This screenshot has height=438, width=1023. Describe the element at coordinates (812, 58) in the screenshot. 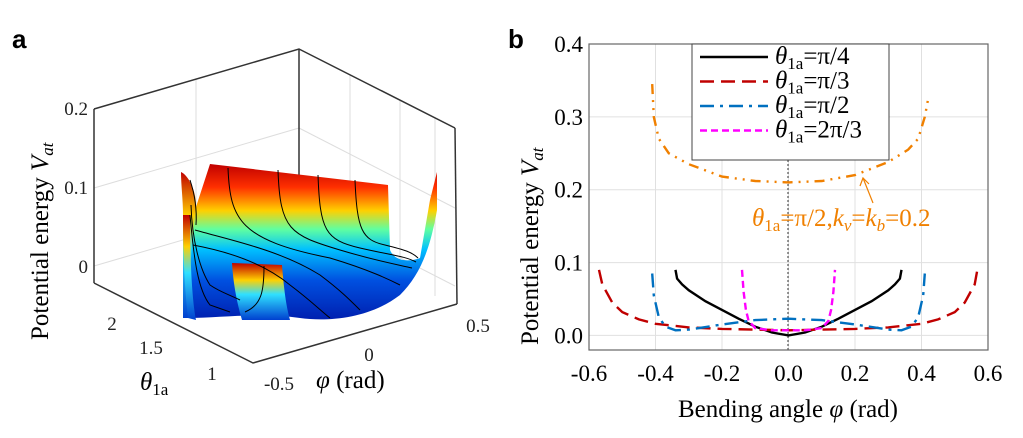

I see `legend-entry: θ1a=π/4` at that location.